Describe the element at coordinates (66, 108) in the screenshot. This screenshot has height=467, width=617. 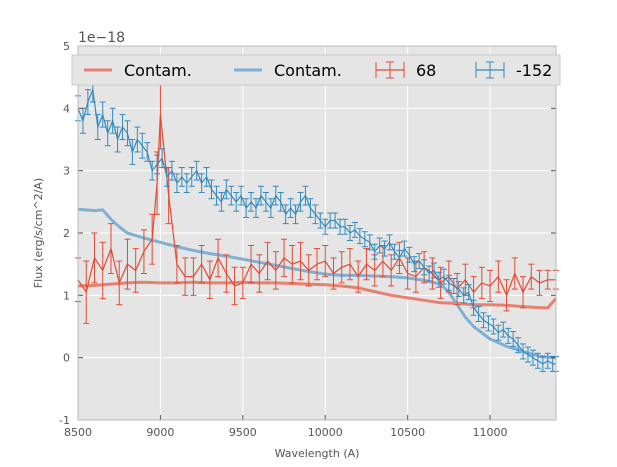
I see `y-tick-label: 4` at that location.